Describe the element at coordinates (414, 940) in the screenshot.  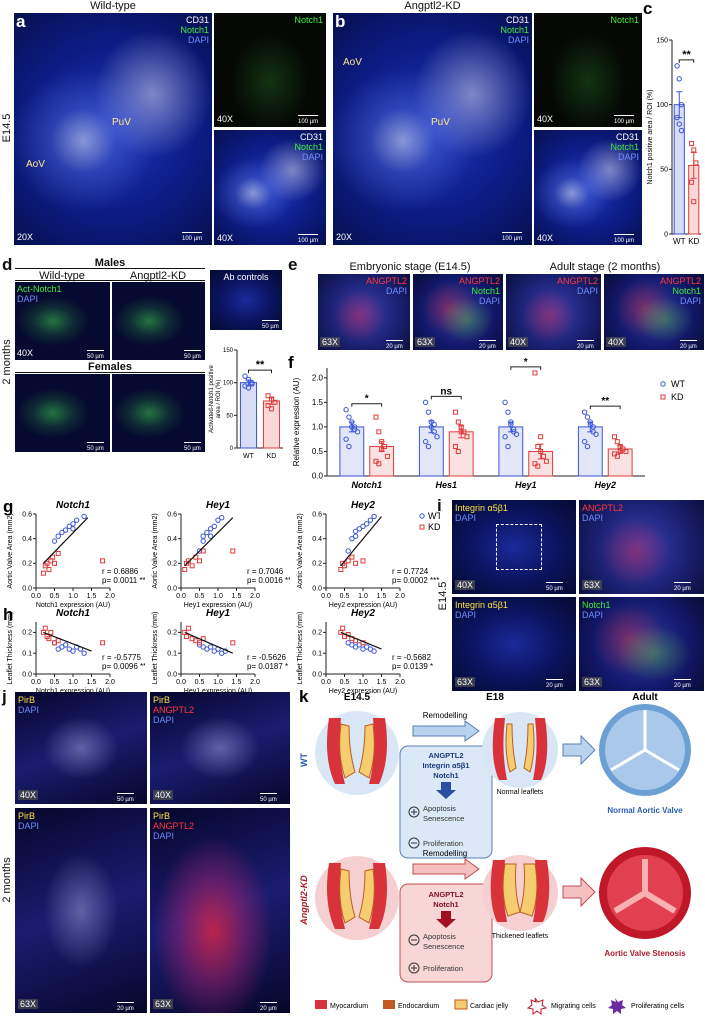
I see `minus` at that location.